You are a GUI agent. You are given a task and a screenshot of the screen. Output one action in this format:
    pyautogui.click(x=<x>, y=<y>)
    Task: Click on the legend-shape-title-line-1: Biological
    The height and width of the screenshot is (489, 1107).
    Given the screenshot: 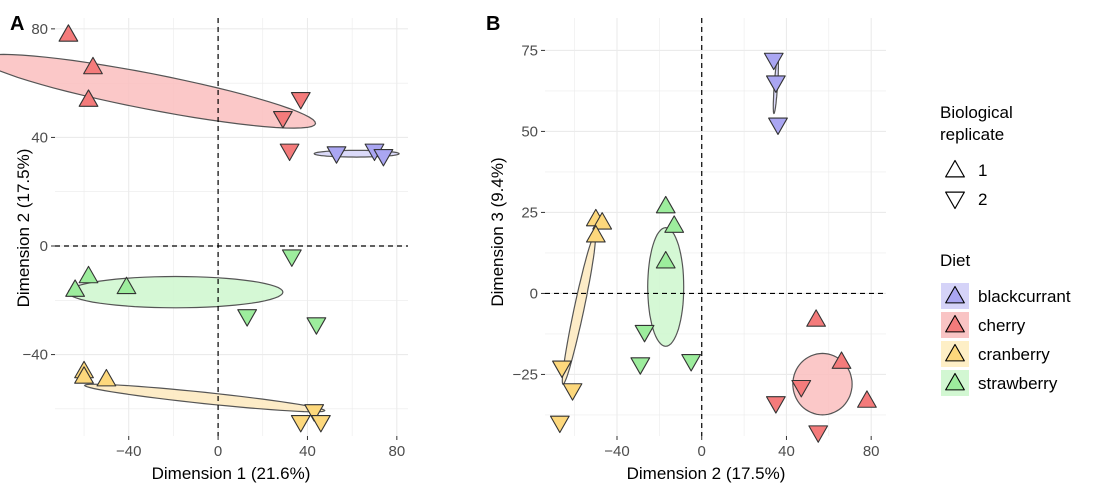 What is the action you would take?
    pyautogui.click(x=976, y=112)
    